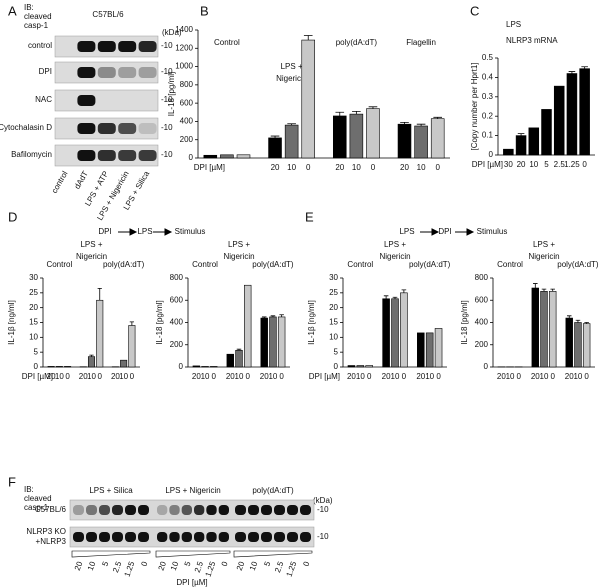 The width and height of the screenshot is (600, 588). Describe the element at coordinates (36, 507) in the screenshot. I see `probe-label: casp-1` at that location.